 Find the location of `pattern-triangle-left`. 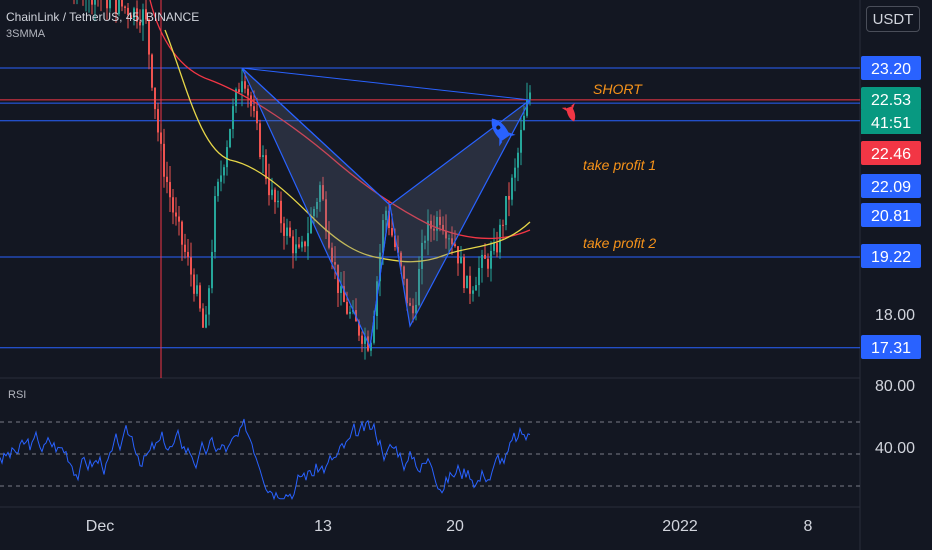

pattern-triangle-left is located at coordinates (316, 208).